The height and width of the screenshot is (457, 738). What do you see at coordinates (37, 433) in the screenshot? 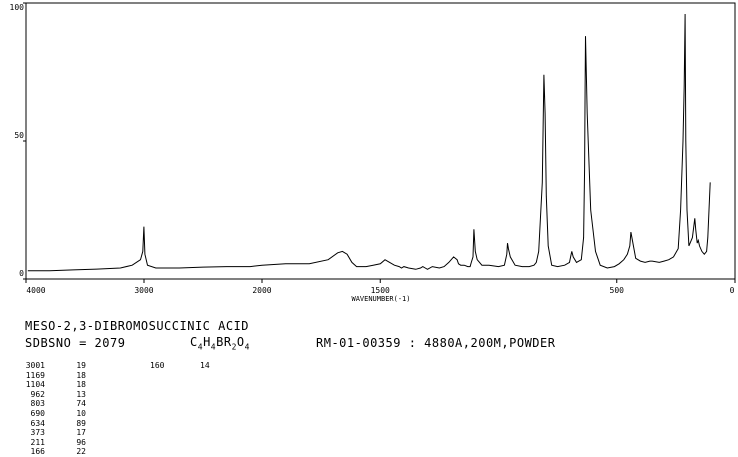
I see `peak-wavenumber: 373` at bounding box center [37, 433].